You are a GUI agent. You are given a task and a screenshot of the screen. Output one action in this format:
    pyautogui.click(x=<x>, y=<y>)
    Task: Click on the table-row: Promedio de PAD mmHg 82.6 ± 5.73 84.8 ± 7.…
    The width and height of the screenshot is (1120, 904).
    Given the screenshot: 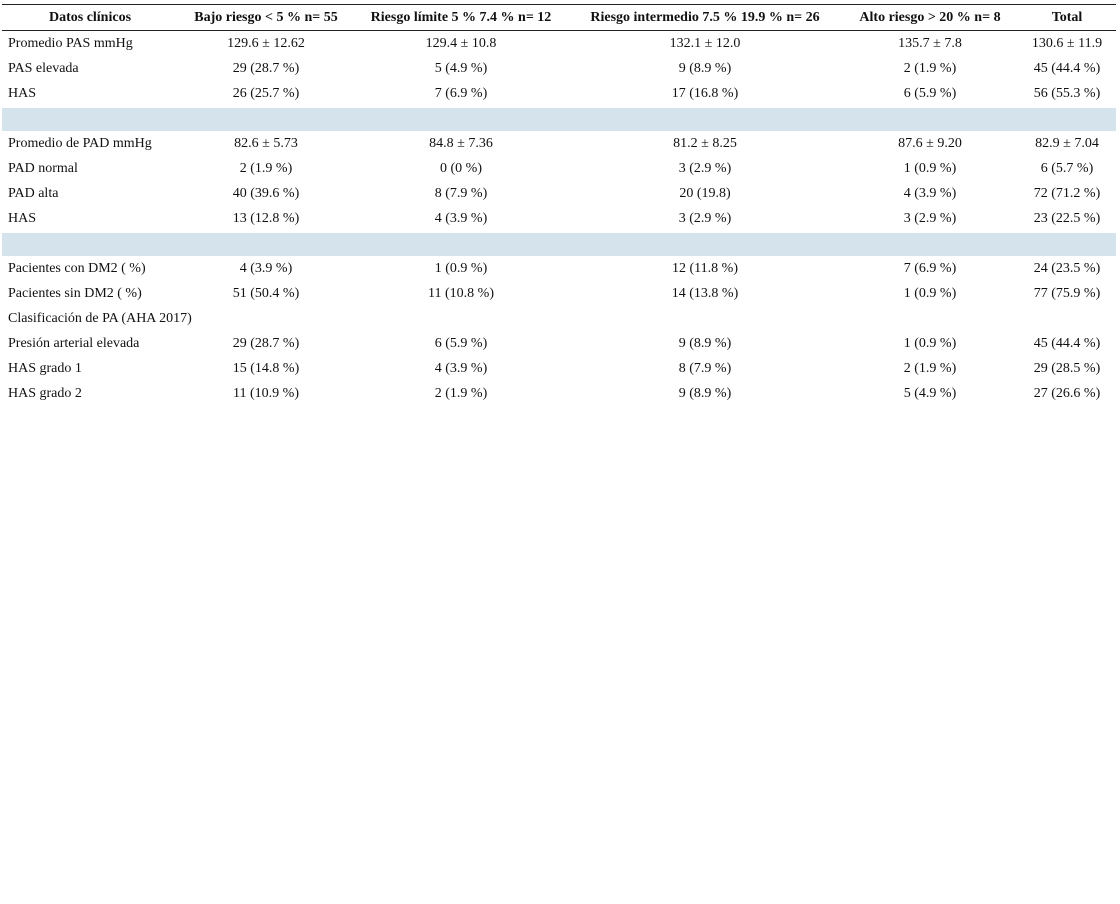 What is the action you would take?
    pyautogui.click(x=559, y=143)
    